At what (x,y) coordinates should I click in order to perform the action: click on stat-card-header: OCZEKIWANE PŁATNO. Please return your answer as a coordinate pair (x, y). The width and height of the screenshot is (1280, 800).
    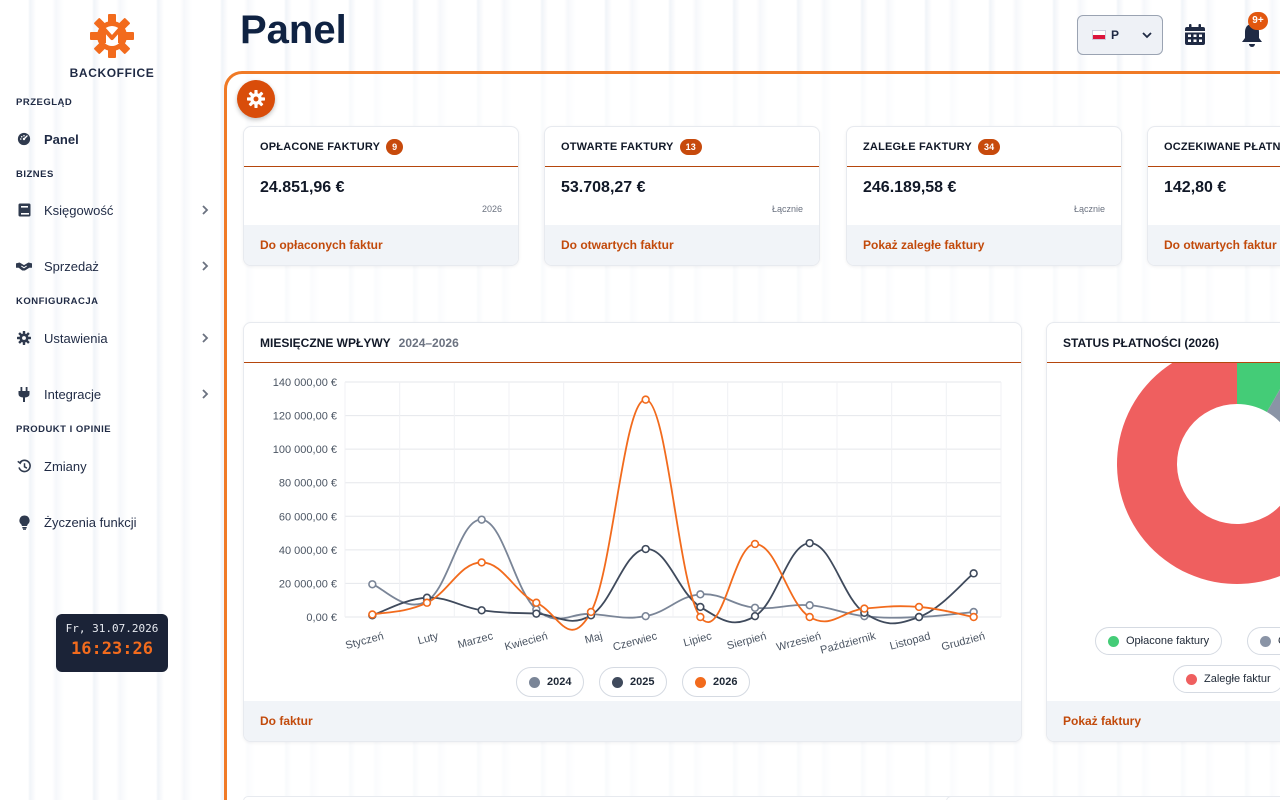
    Looking at the image, I should click on (1214, 147).